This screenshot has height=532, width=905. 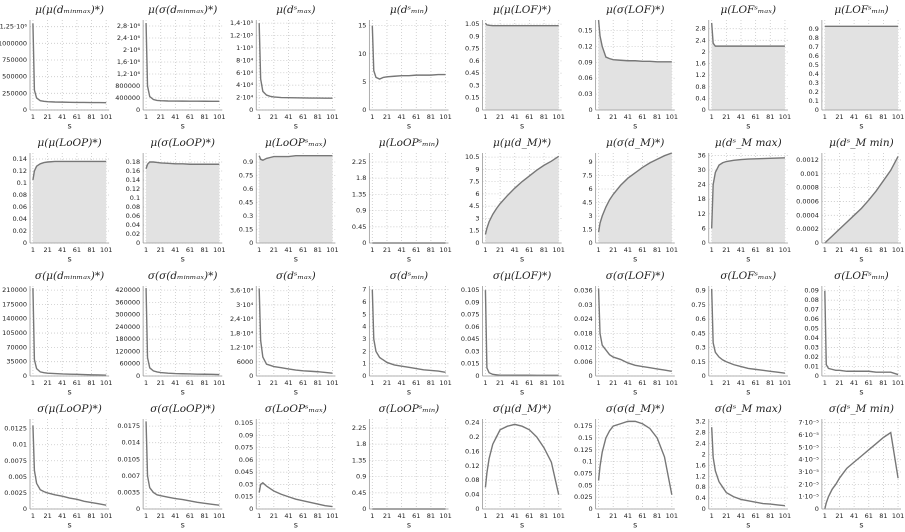 What do you see at coordinates (20, 219) in the screenshot?
I see `y-tick-label: 0.04` at bounding box center [20, 219].